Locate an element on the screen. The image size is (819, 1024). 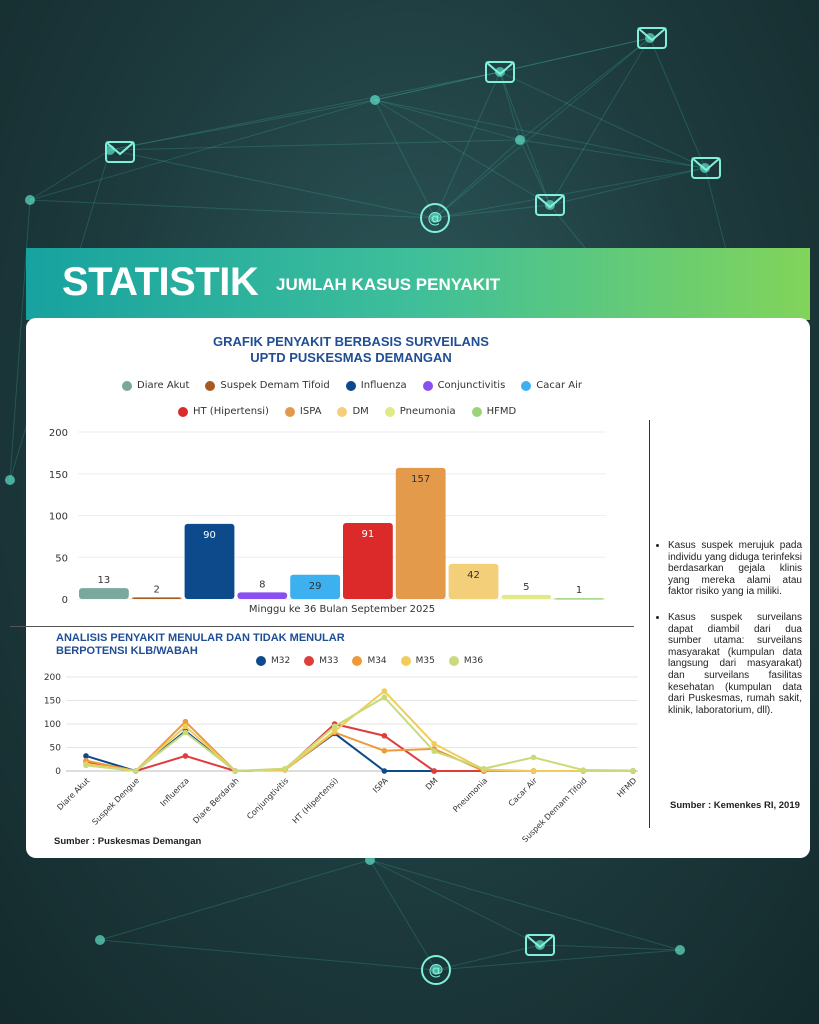
legend-label: HT (Hipertensi) is located at coordinates (231, 411).